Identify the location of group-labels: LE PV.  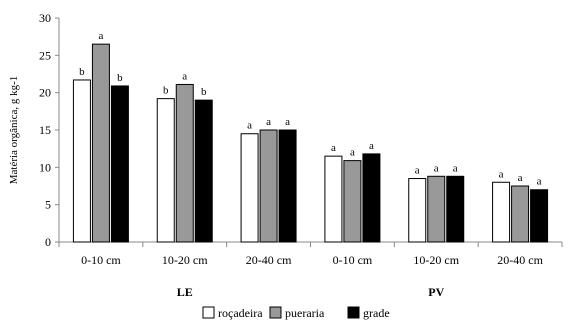
(311, 292).